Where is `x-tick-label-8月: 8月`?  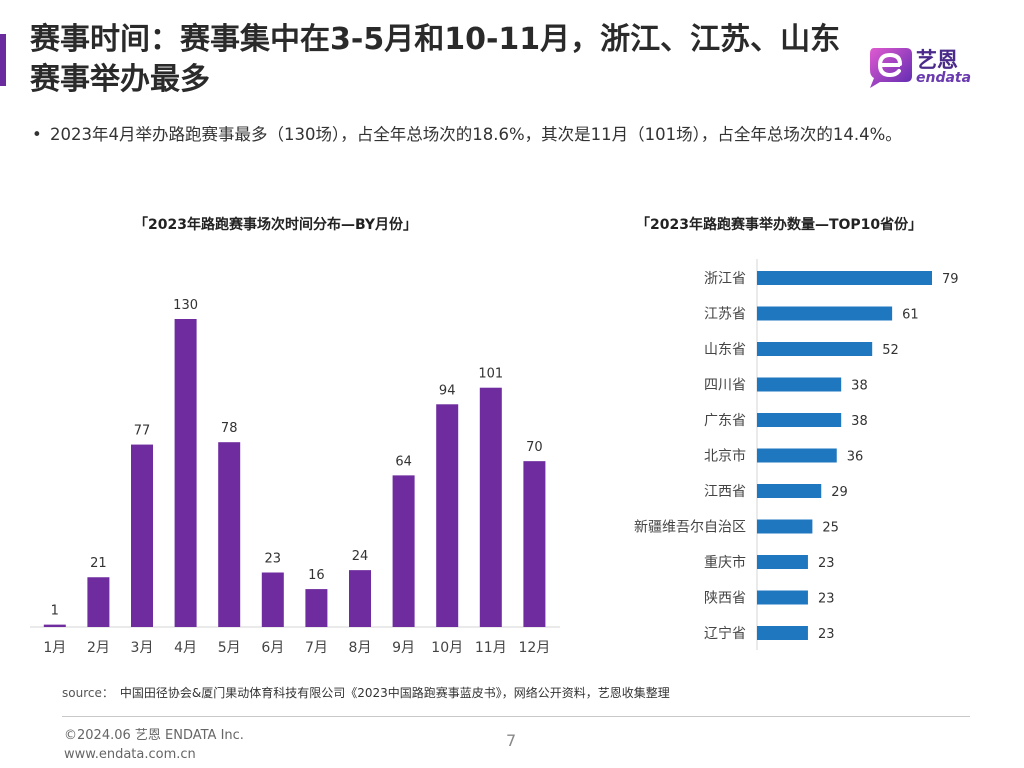 x-tick-label-8月: 8月 is located at coordinates (360, 648).